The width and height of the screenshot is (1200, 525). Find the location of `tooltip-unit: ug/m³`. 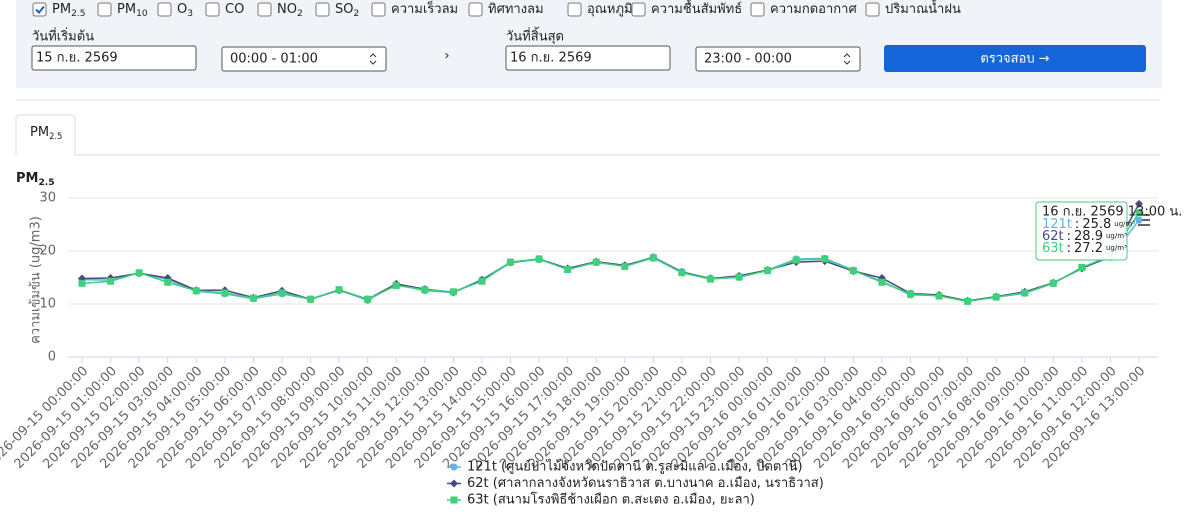

tooltip-unit: ug/m³ is located at coordinates (1124, 224).